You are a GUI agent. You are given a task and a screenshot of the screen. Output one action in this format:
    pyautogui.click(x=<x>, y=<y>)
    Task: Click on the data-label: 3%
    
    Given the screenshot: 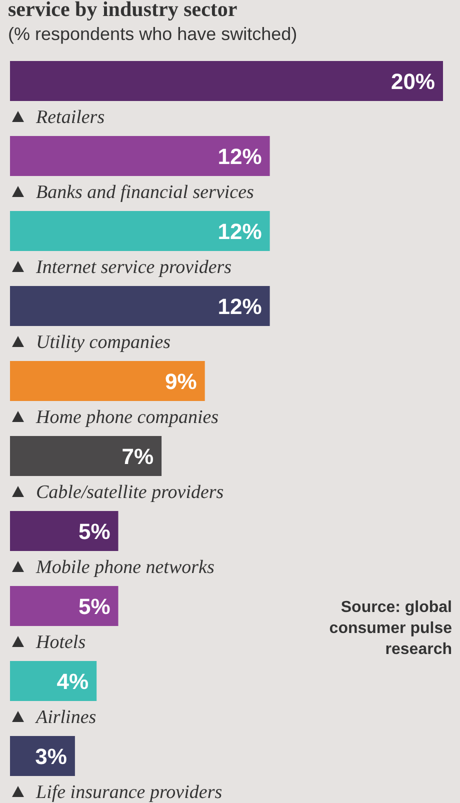 What is the action you would take?
    pyautogui.click(x=51, y=756)
    